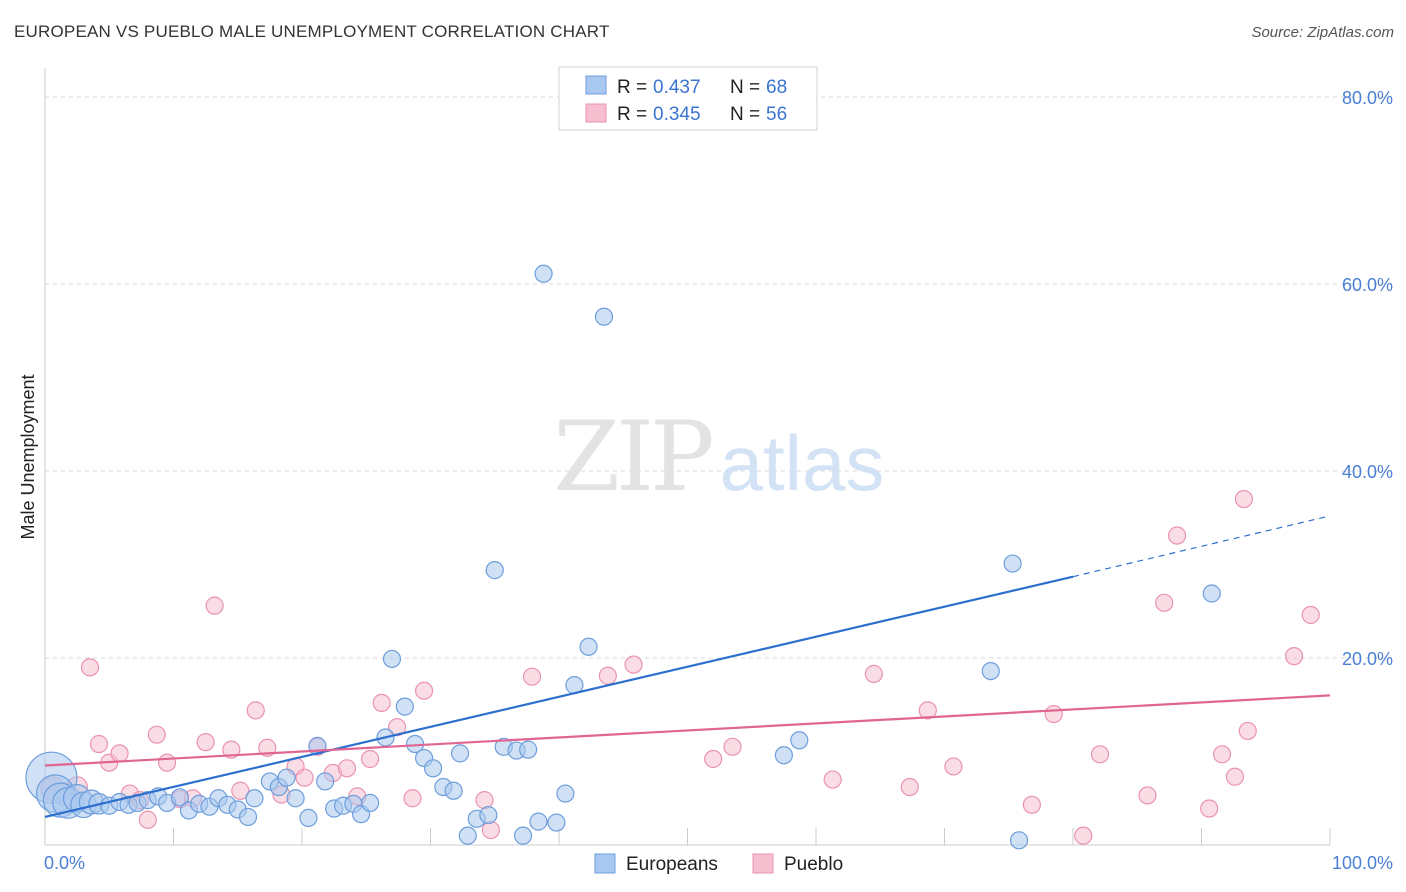  What do you see at coordinates (1367, 98) in the screenshot?
I see `y-tick-label: 80.0%` at bounding box center [1367, 98].